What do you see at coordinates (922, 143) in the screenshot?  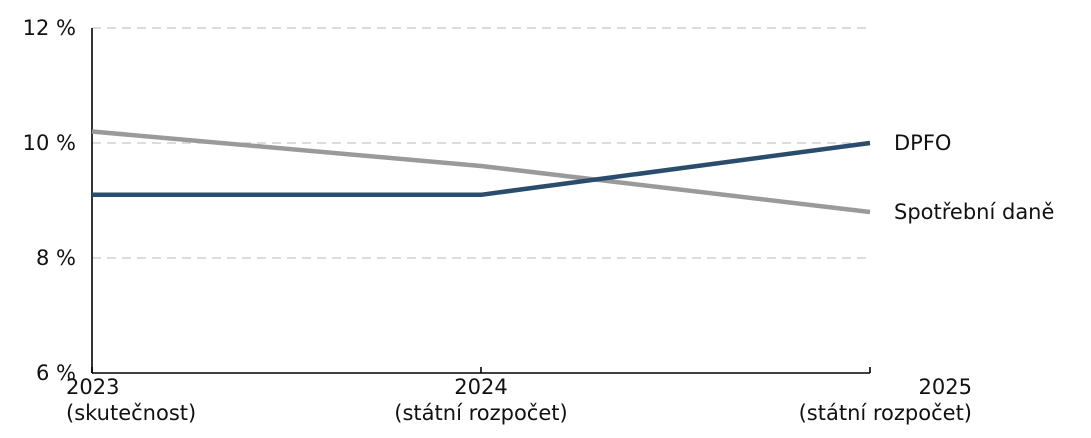 I see `series-label-0: DPFO` at bounding box center [922, 143].